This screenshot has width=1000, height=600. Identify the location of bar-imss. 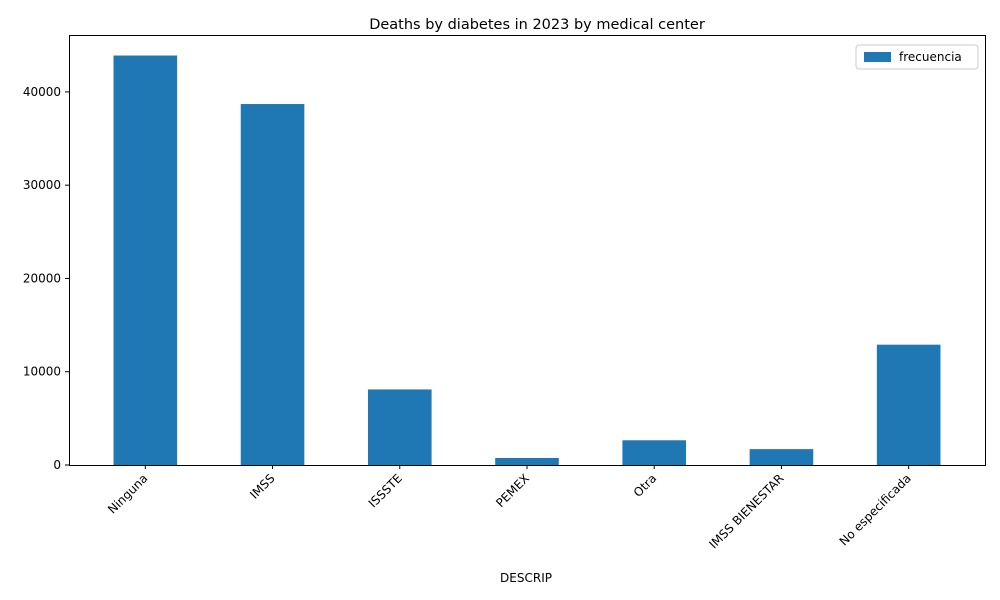
(272, 284).